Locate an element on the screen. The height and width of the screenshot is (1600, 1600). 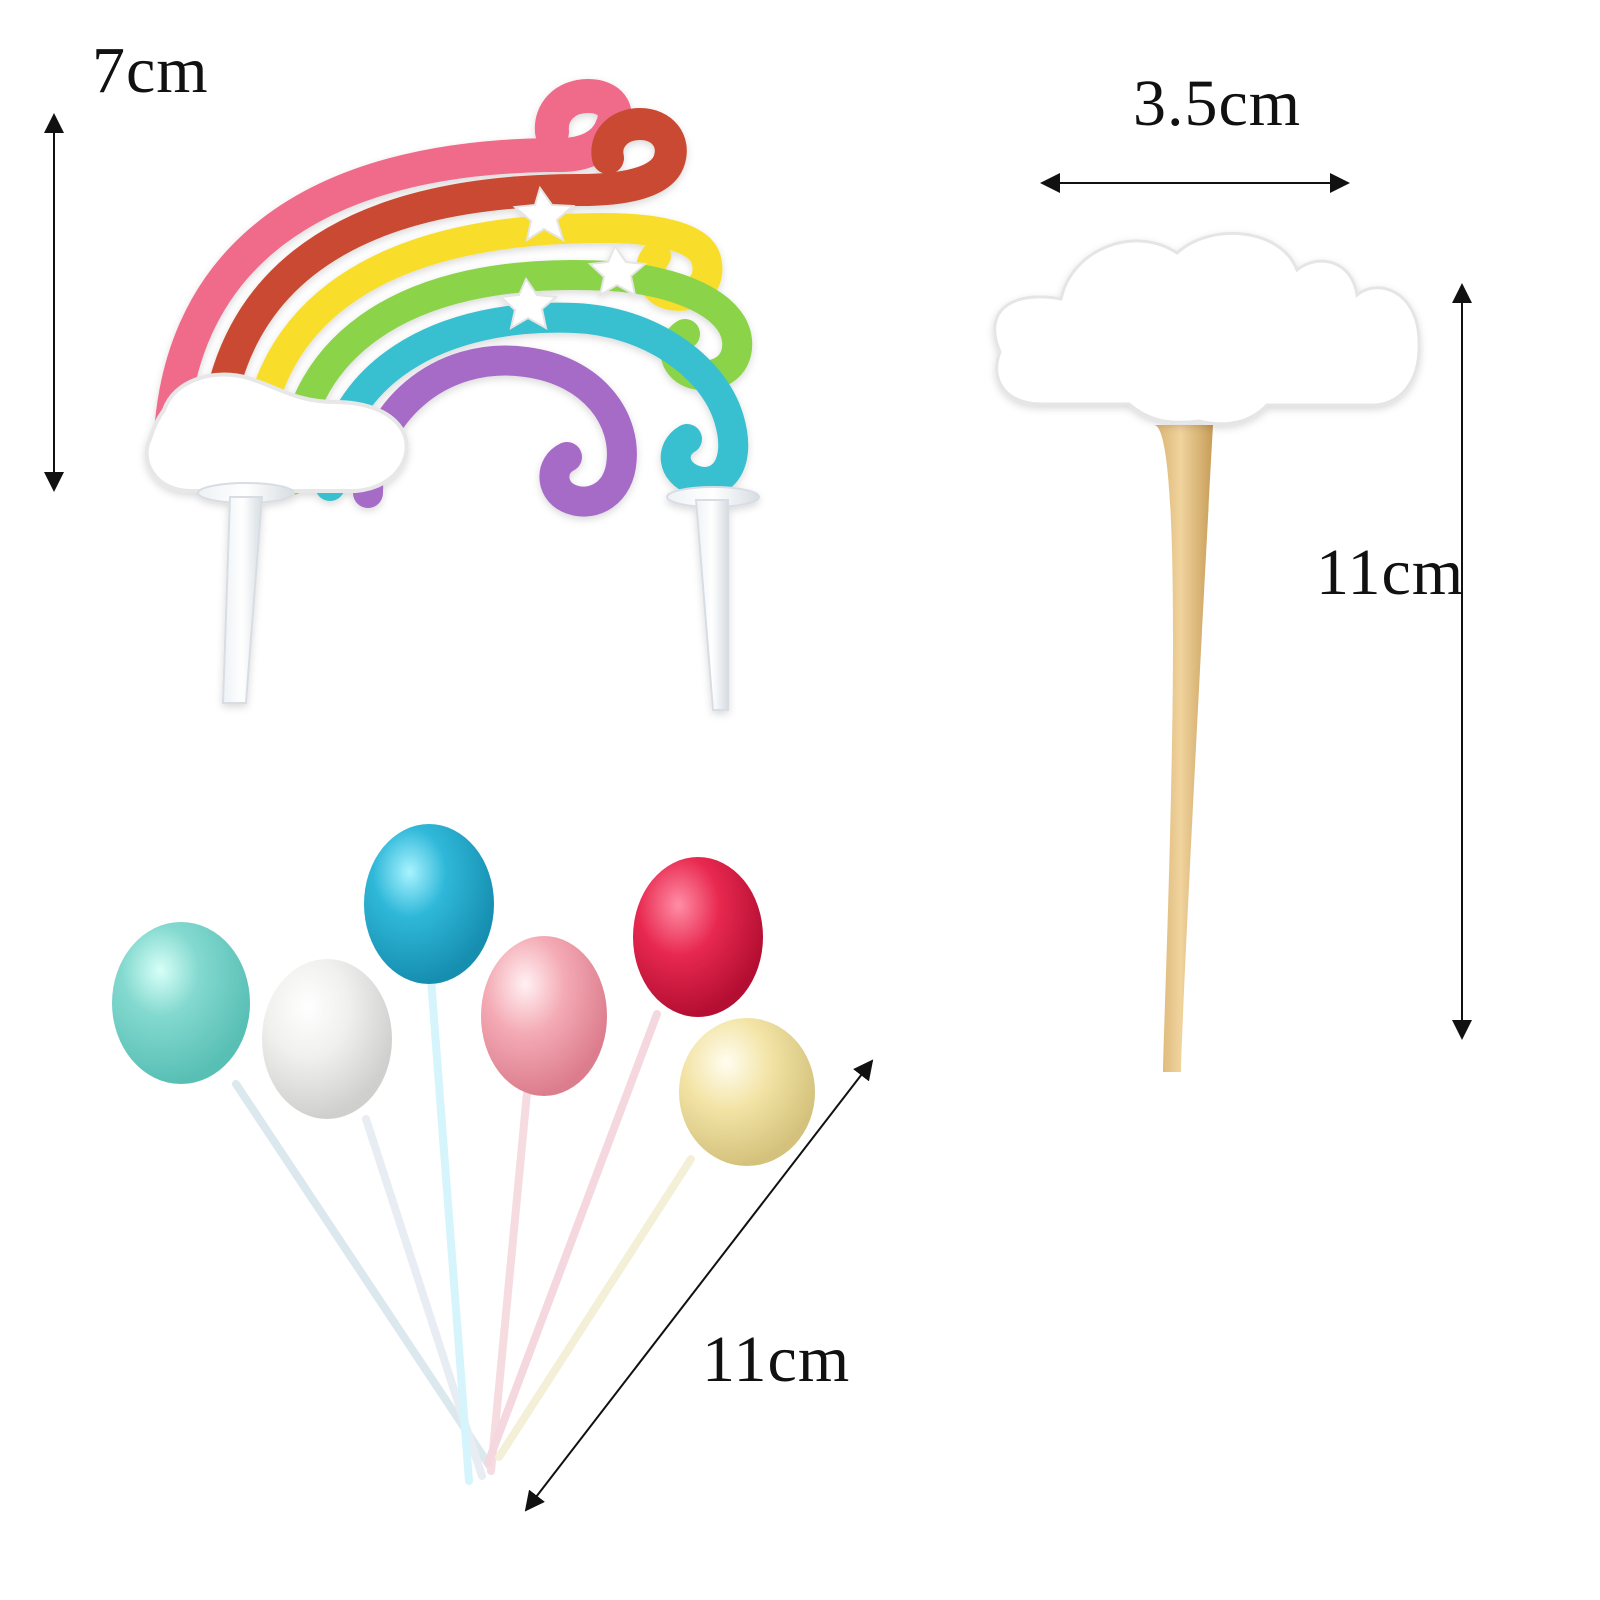
rainbow-height-label: 7cm is located at coordinates (150, 70).